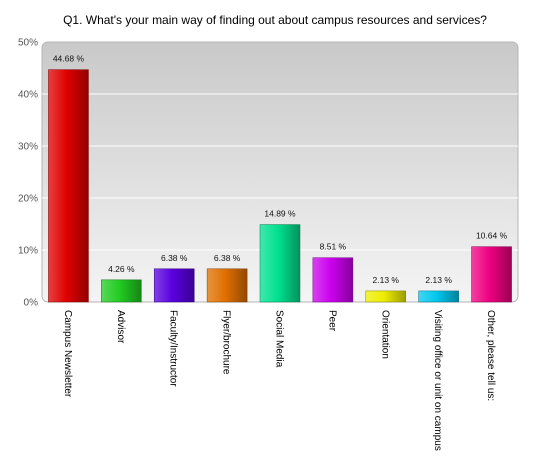 This screenshot has height=470, width=550. Describe the element at coordinates (120, 327) in the screenshot. I see `category-label: Advisor` at that location.